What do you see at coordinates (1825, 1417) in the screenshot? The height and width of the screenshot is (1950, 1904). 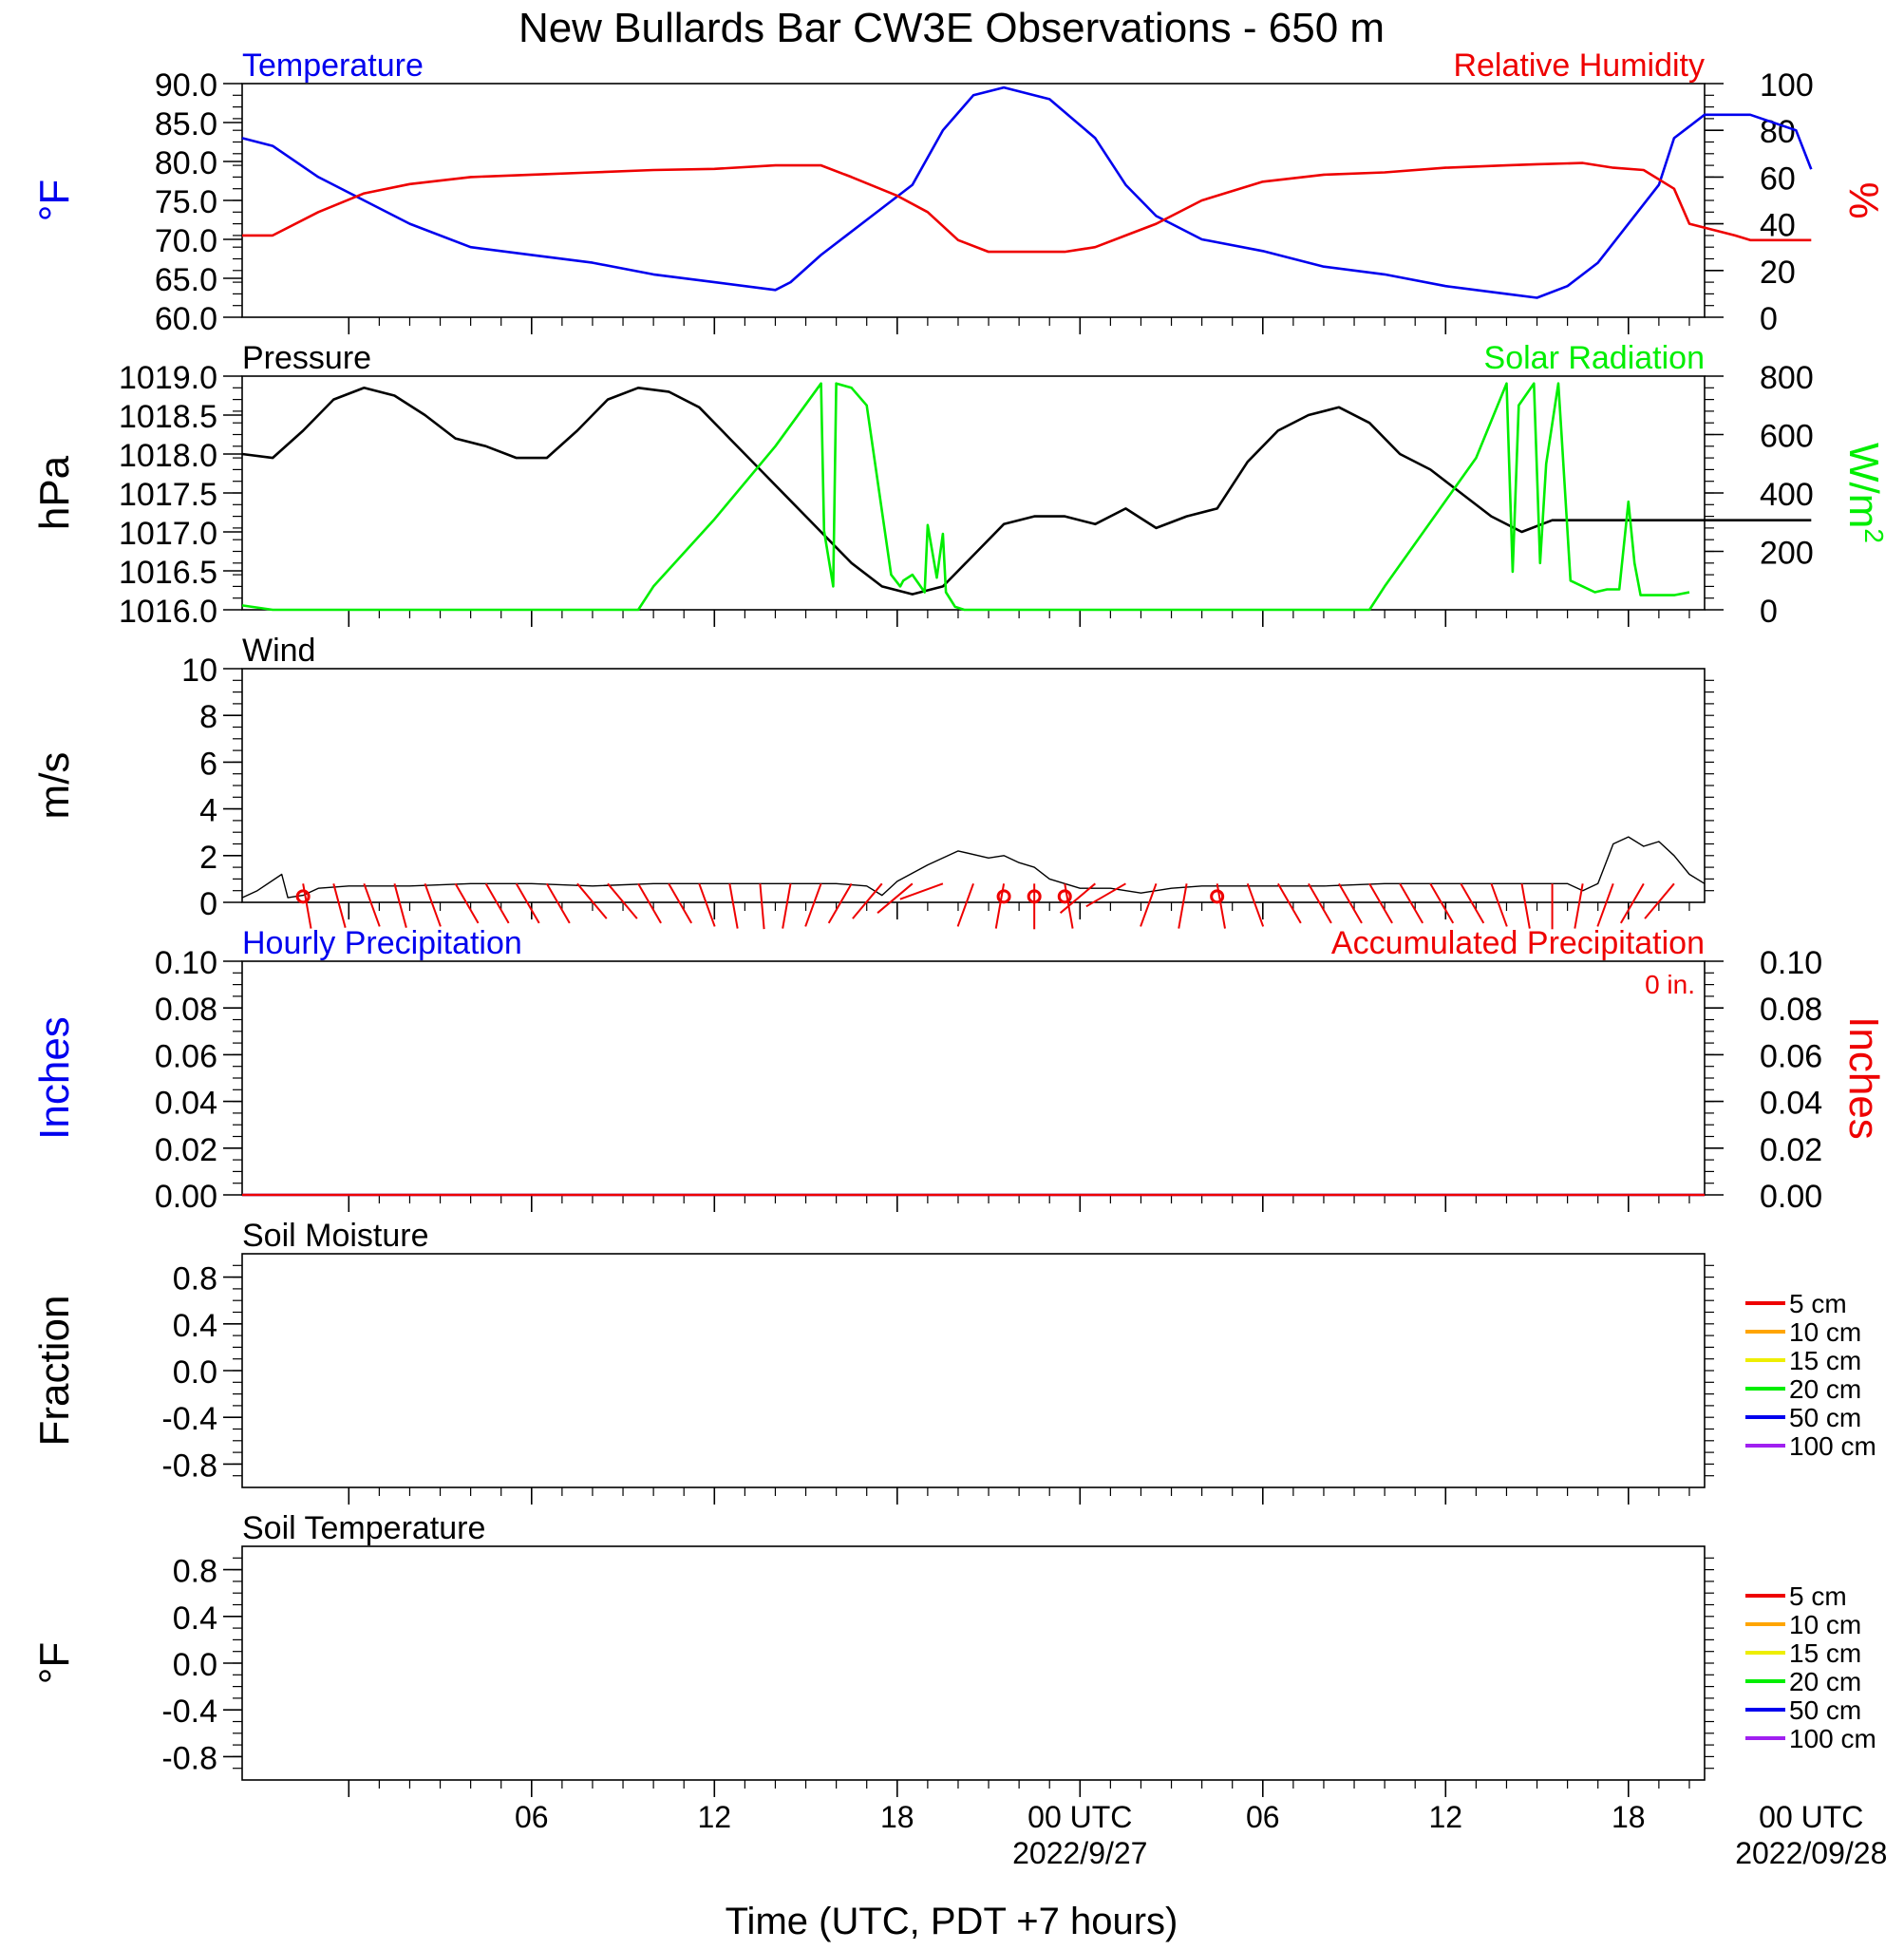 I see `legend-label: 50 cm` at bounding box center [1825, 1417].